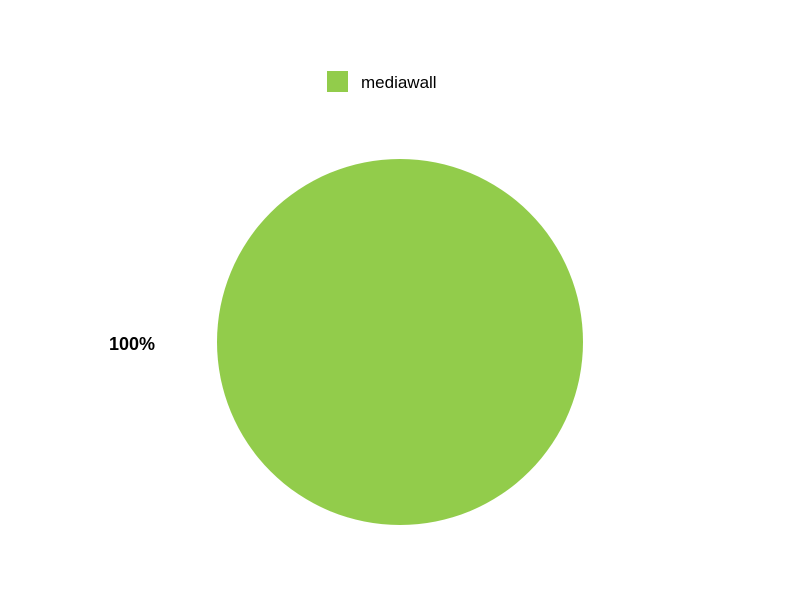 The height and width of the screenshot is (600, 800). What do you see at coordinates (399, 82) in the screenshot?
I see `legend-label: mediawall` at bounding box center [399, 82].